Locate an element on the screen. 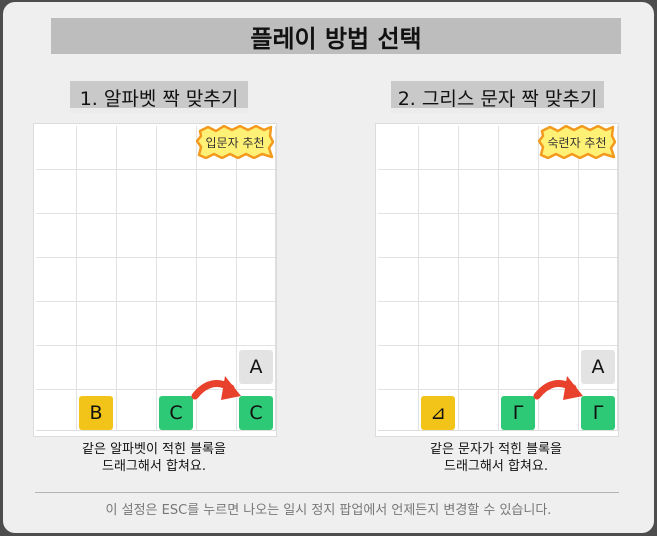  mode-alphabet-description: 같은 알파벳이 적힌 블록을 드래그해서 합쳐요. is located at coordinates (154, 458).